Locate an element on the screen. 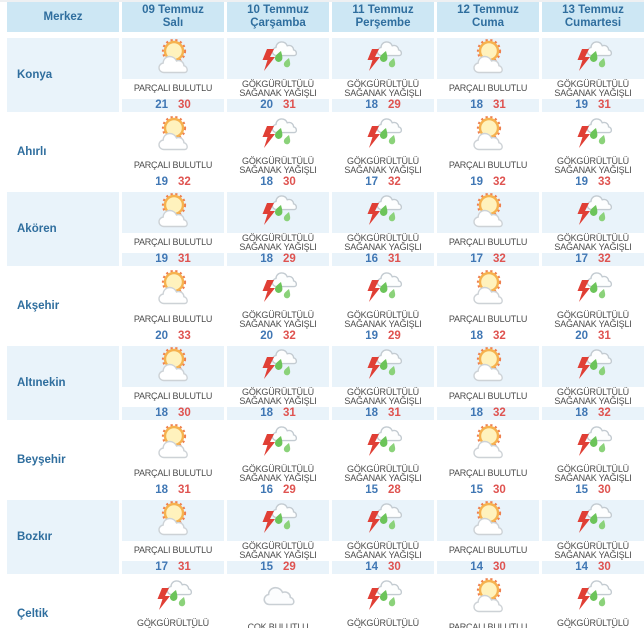 The height and width of the screenshot is (628, 644). min-temp: 20 is located at coordinates (266, 336).